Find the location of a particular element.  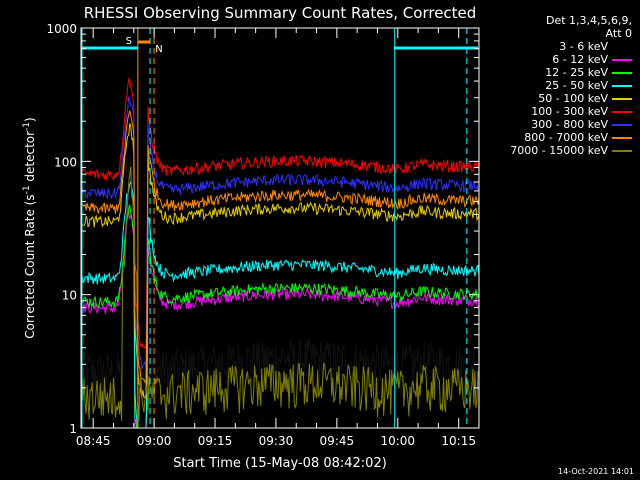

legend-entry: 7000 - 15000 keV is located at coordinates (552, 150).